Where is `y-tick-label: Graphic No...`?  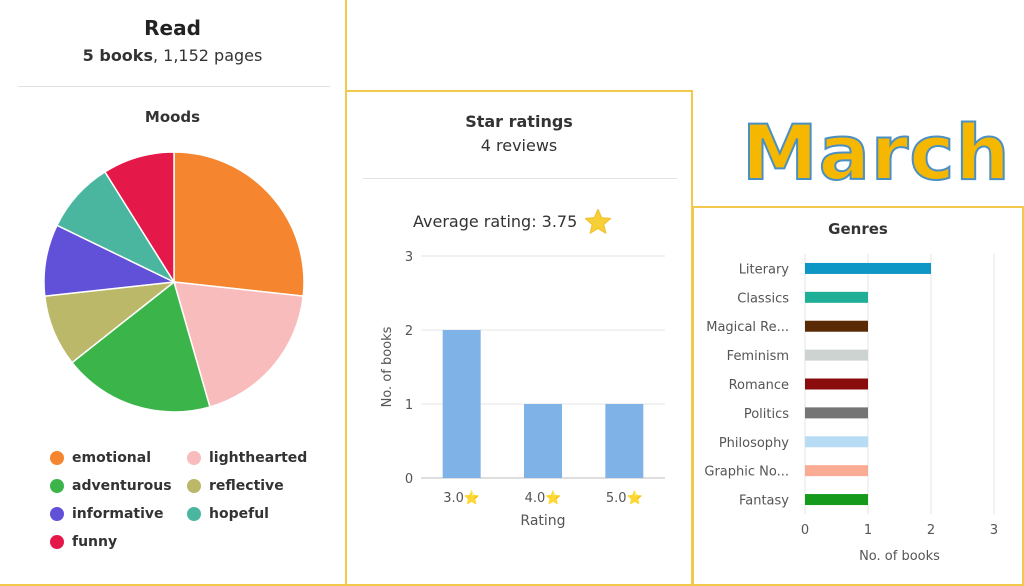
y-tick-label: Graphic No... is located at coordinates (746, 472).